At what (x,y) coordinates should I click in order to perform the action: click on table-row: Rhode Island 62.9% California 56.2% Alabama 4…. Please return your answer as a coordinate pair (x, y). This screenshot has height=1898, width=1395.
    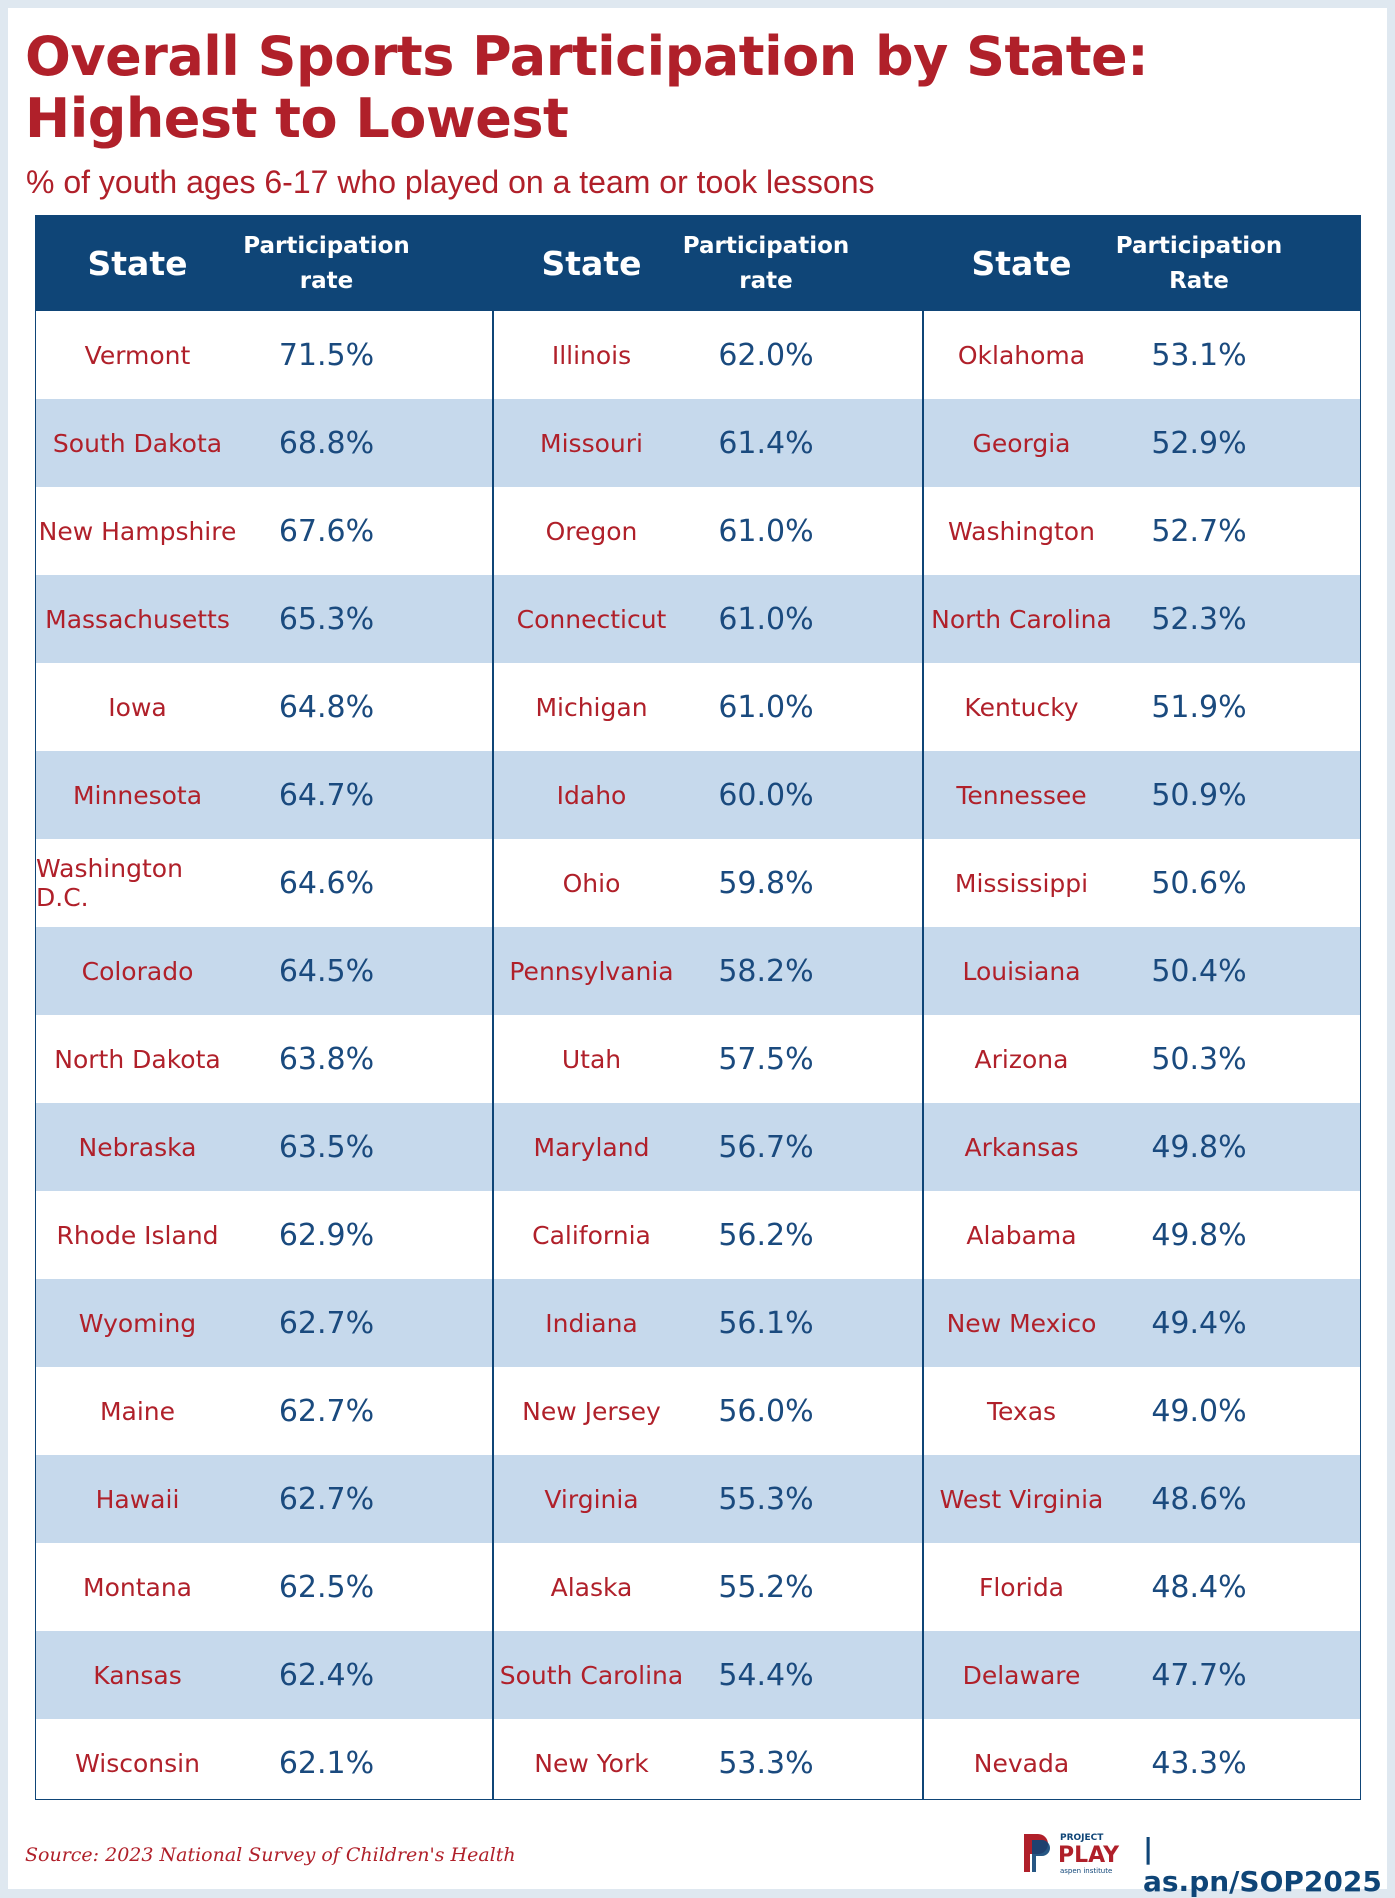
    Looking at the image, I should click on (698, 1235).